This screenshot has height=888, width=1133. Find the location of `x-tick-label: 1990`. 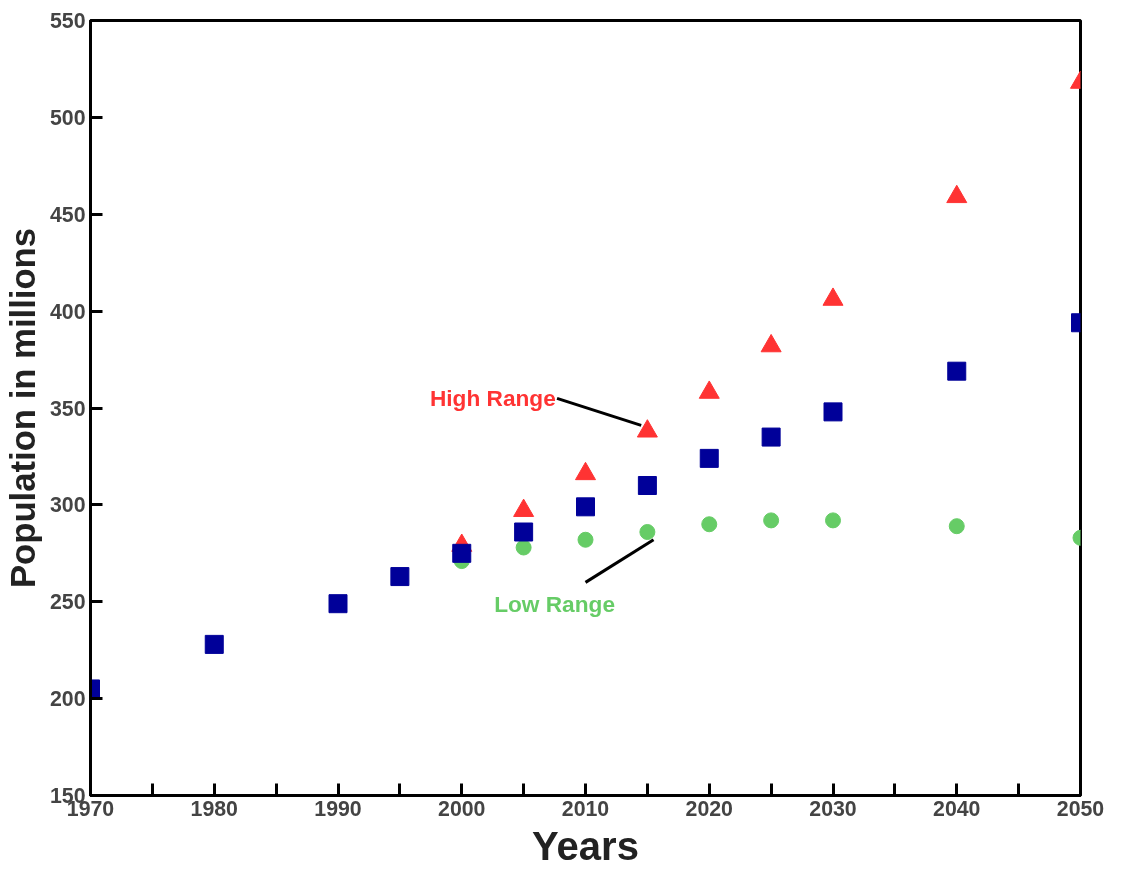

x-tick-label: 1990 is located at coordinates (338, 808).